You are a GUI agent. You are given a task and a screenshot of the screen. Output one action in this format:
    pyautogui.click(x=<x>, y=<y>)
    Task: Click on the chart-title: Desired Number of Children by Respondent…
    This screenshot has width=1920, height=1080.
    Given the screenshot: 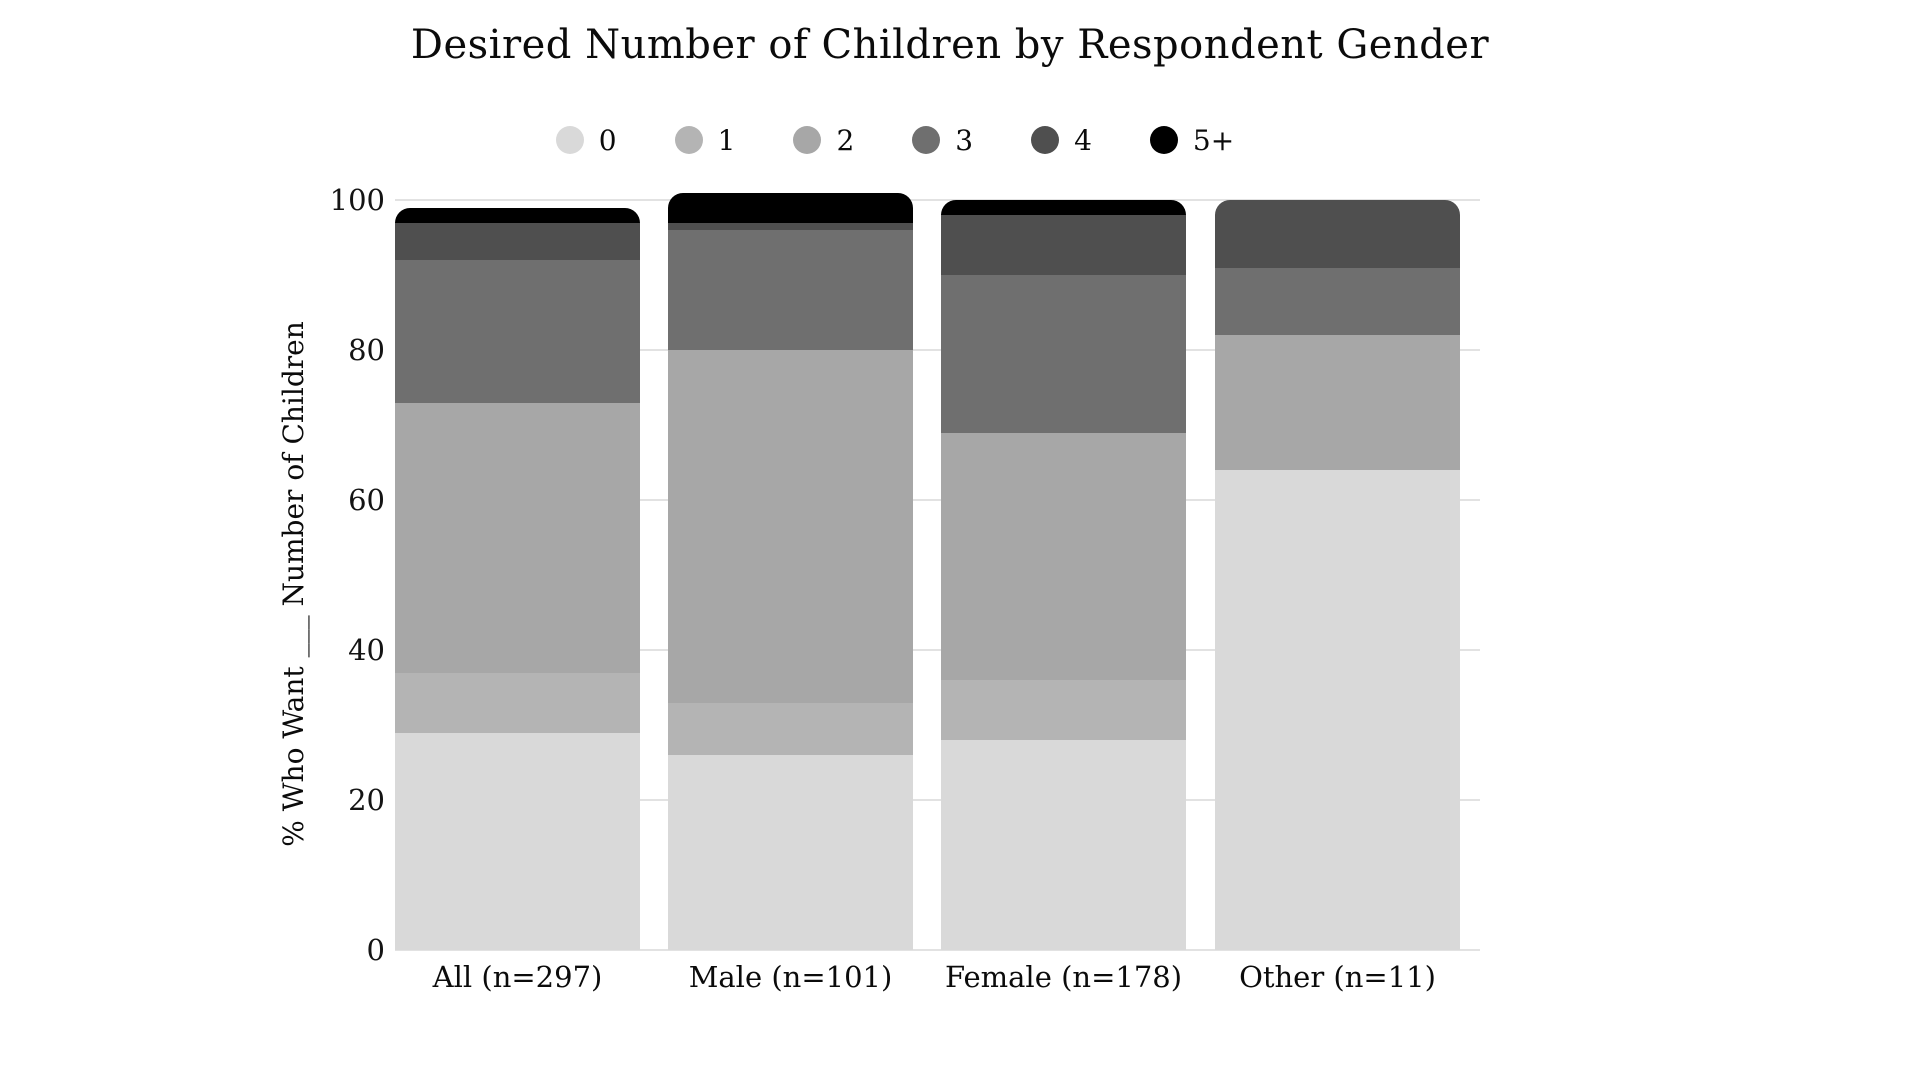 What is the action you would take?
    pyautogui.click(x=950, y=45)
    